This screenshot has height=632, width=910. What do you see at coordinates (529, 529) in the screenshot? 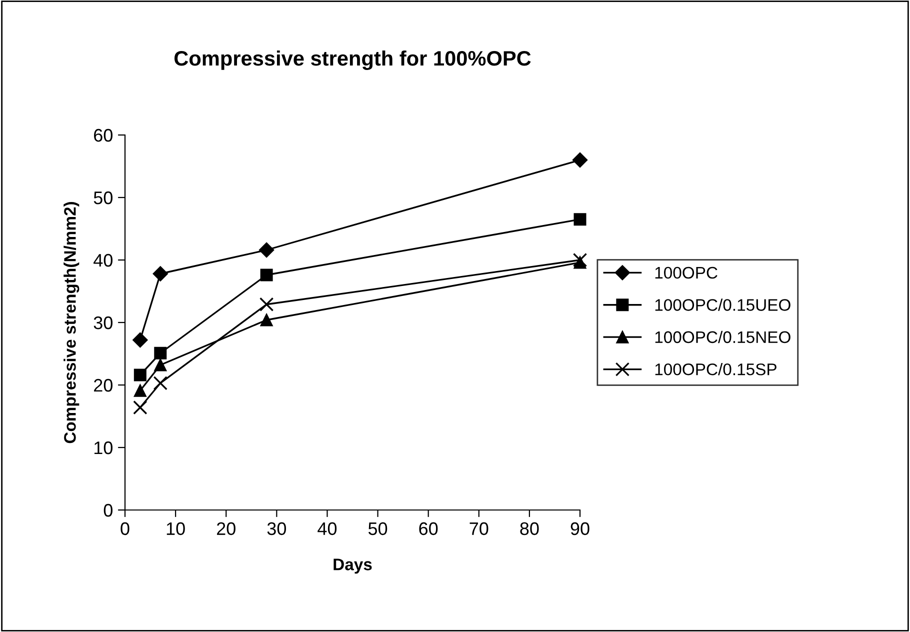
I see `x-tick-label: 80` at bounding box center [529, 529].